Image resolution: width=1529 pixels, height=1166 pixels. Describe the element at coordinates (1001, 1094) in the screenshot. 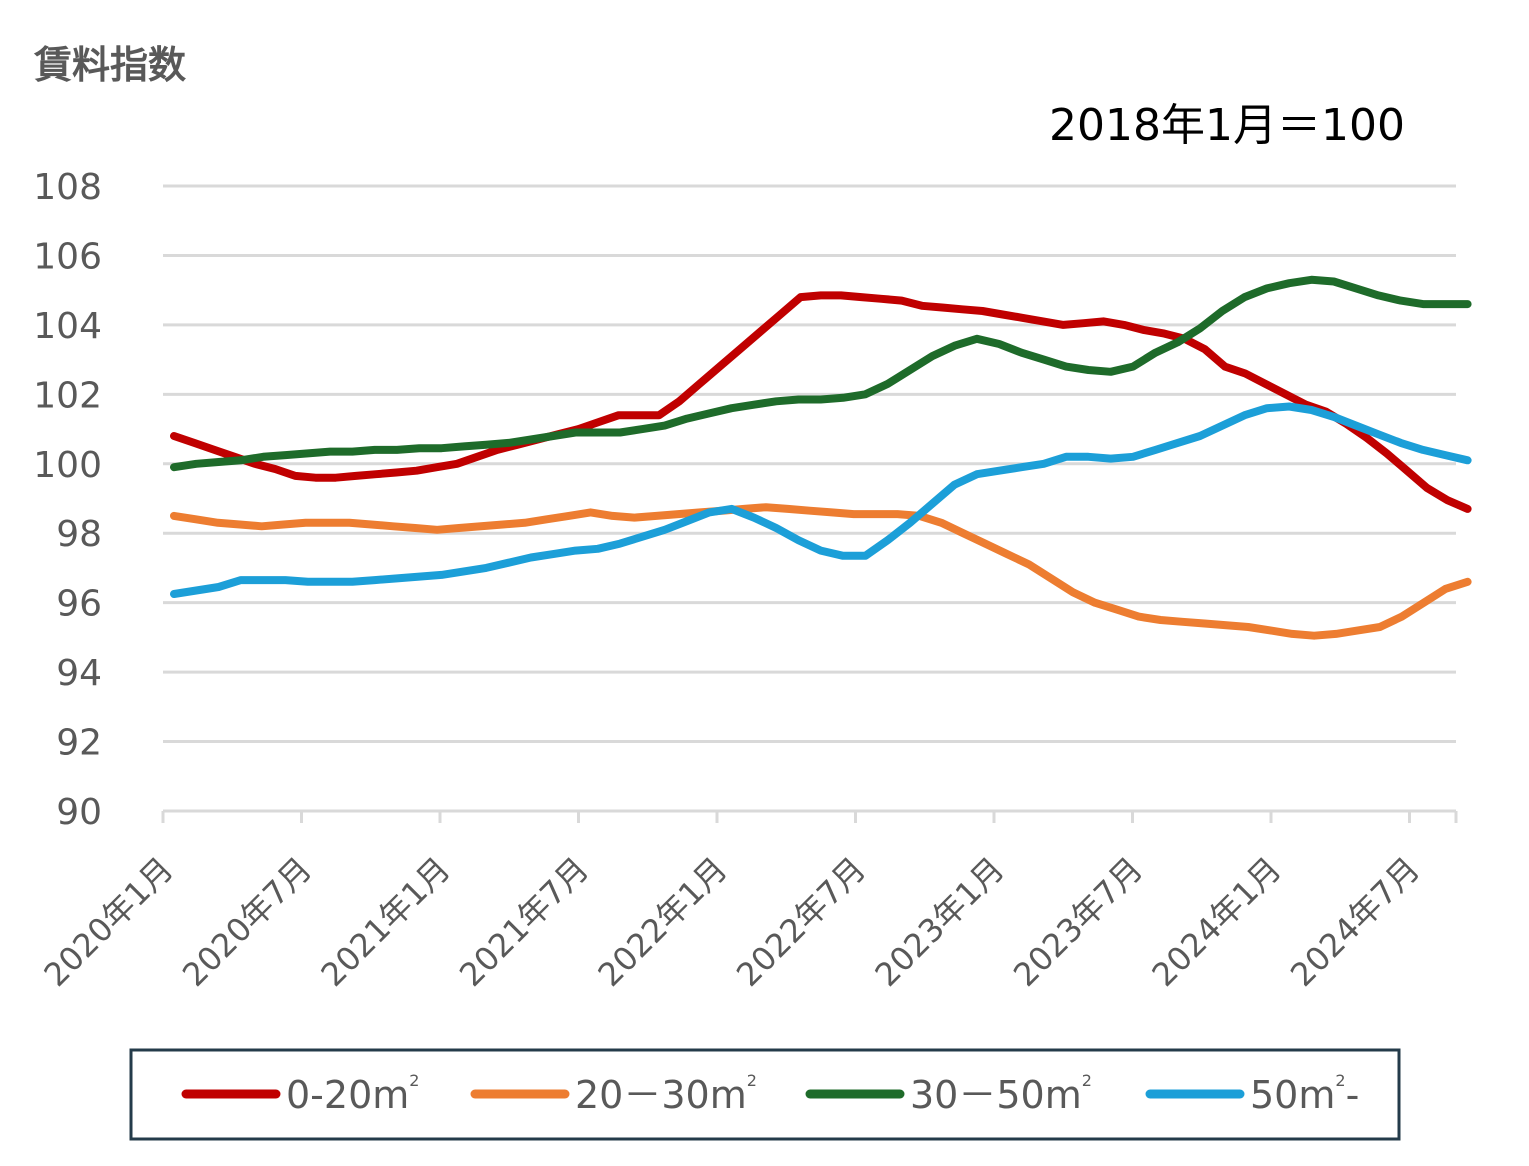

I see `legend-label-2: 30－50m2` at that location.